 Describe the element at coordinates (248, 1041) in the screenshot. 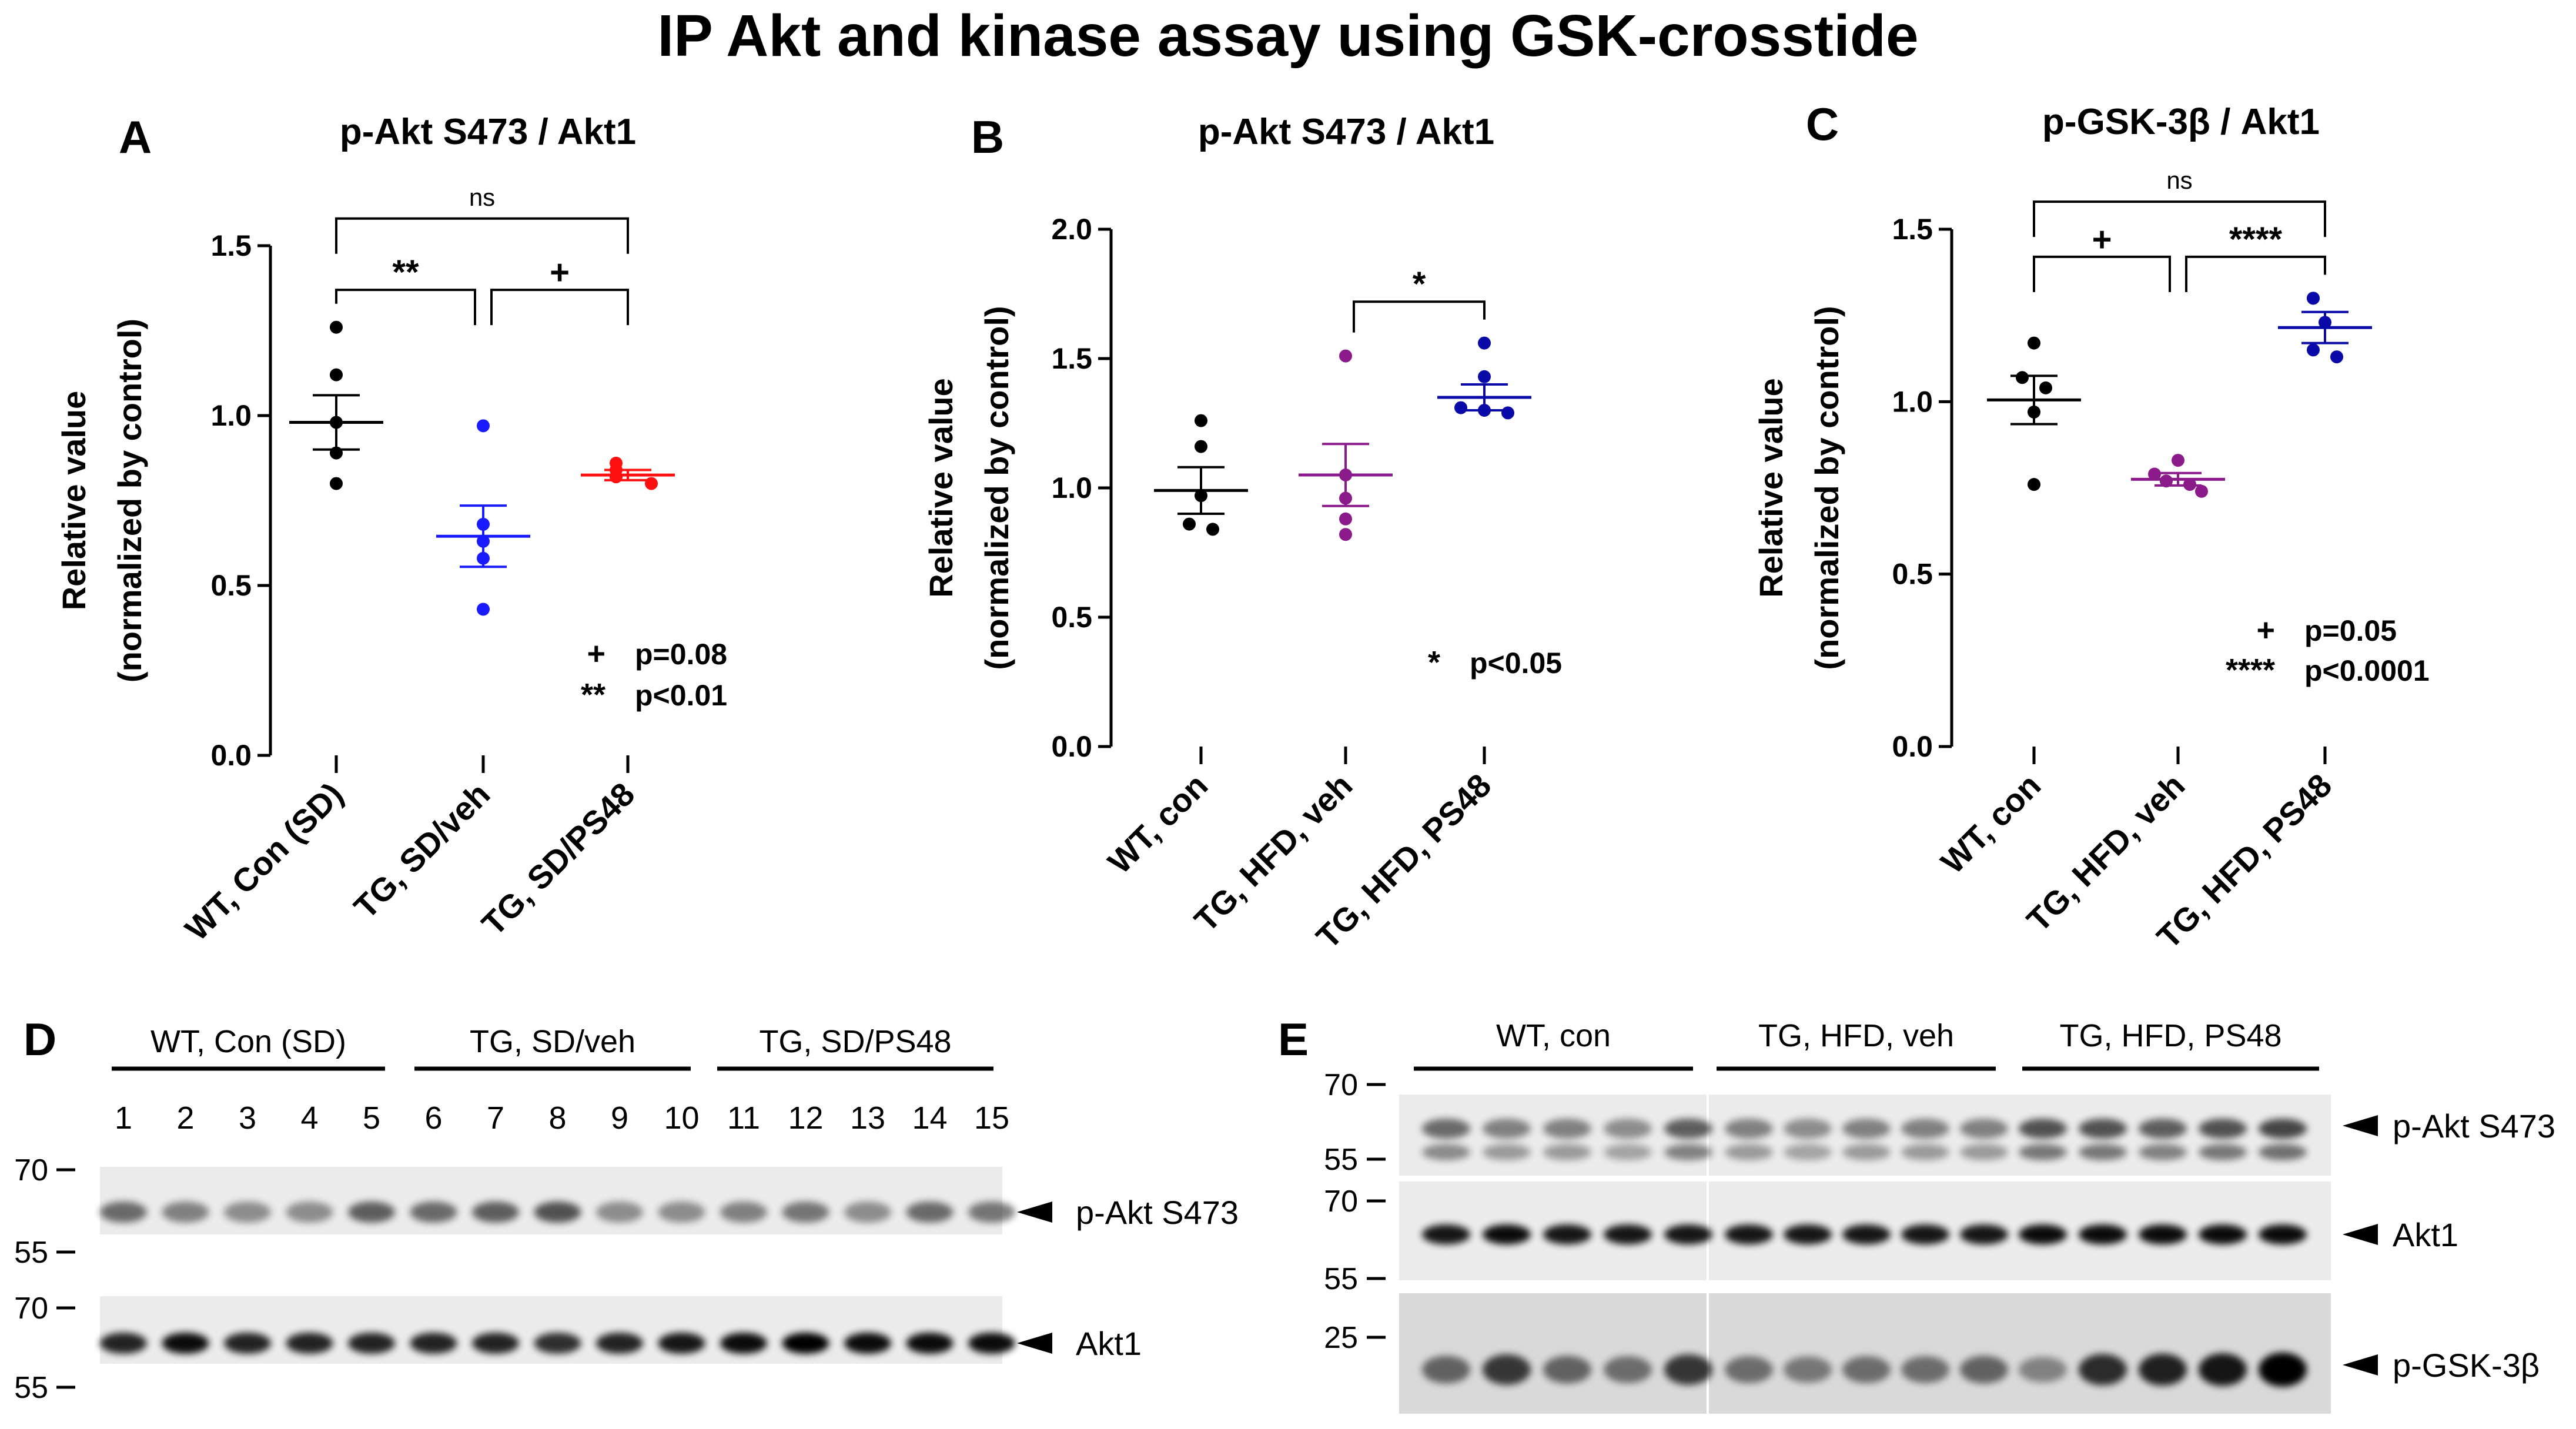

I see `blot-group-label: WT, Con (SD)` at that location.